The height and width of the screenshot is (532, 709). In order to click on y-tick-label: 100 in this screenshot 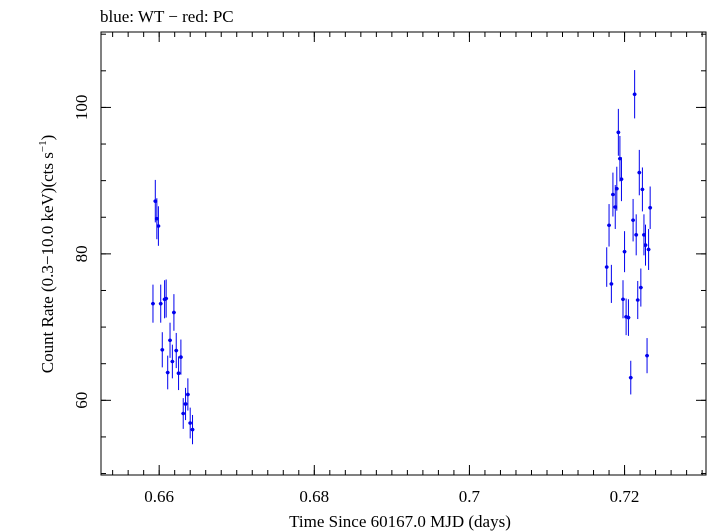, I will do `click(81, 108)`.